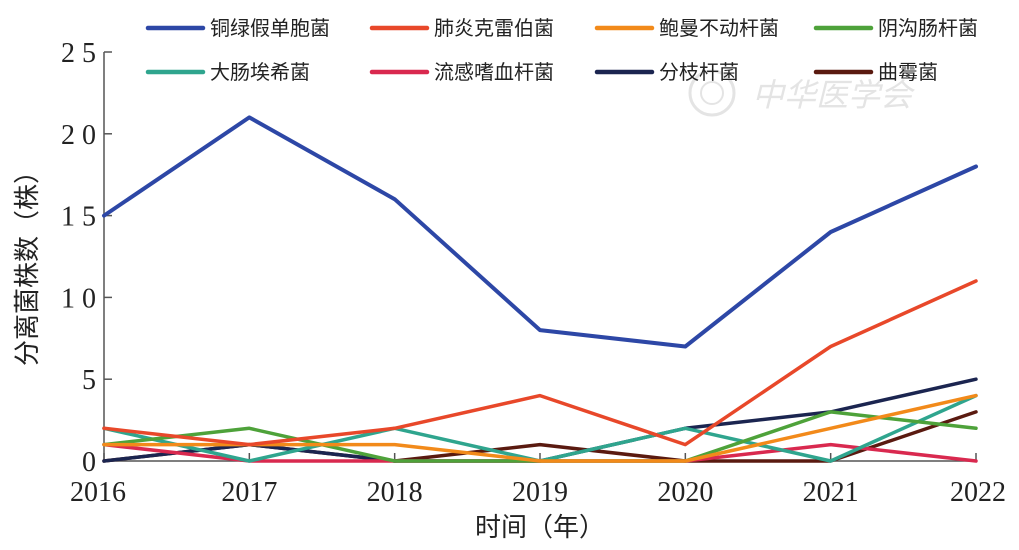 This screenshot has height=550, width=1019. I want to click on watermark-seal-icon, so click(712, 93).